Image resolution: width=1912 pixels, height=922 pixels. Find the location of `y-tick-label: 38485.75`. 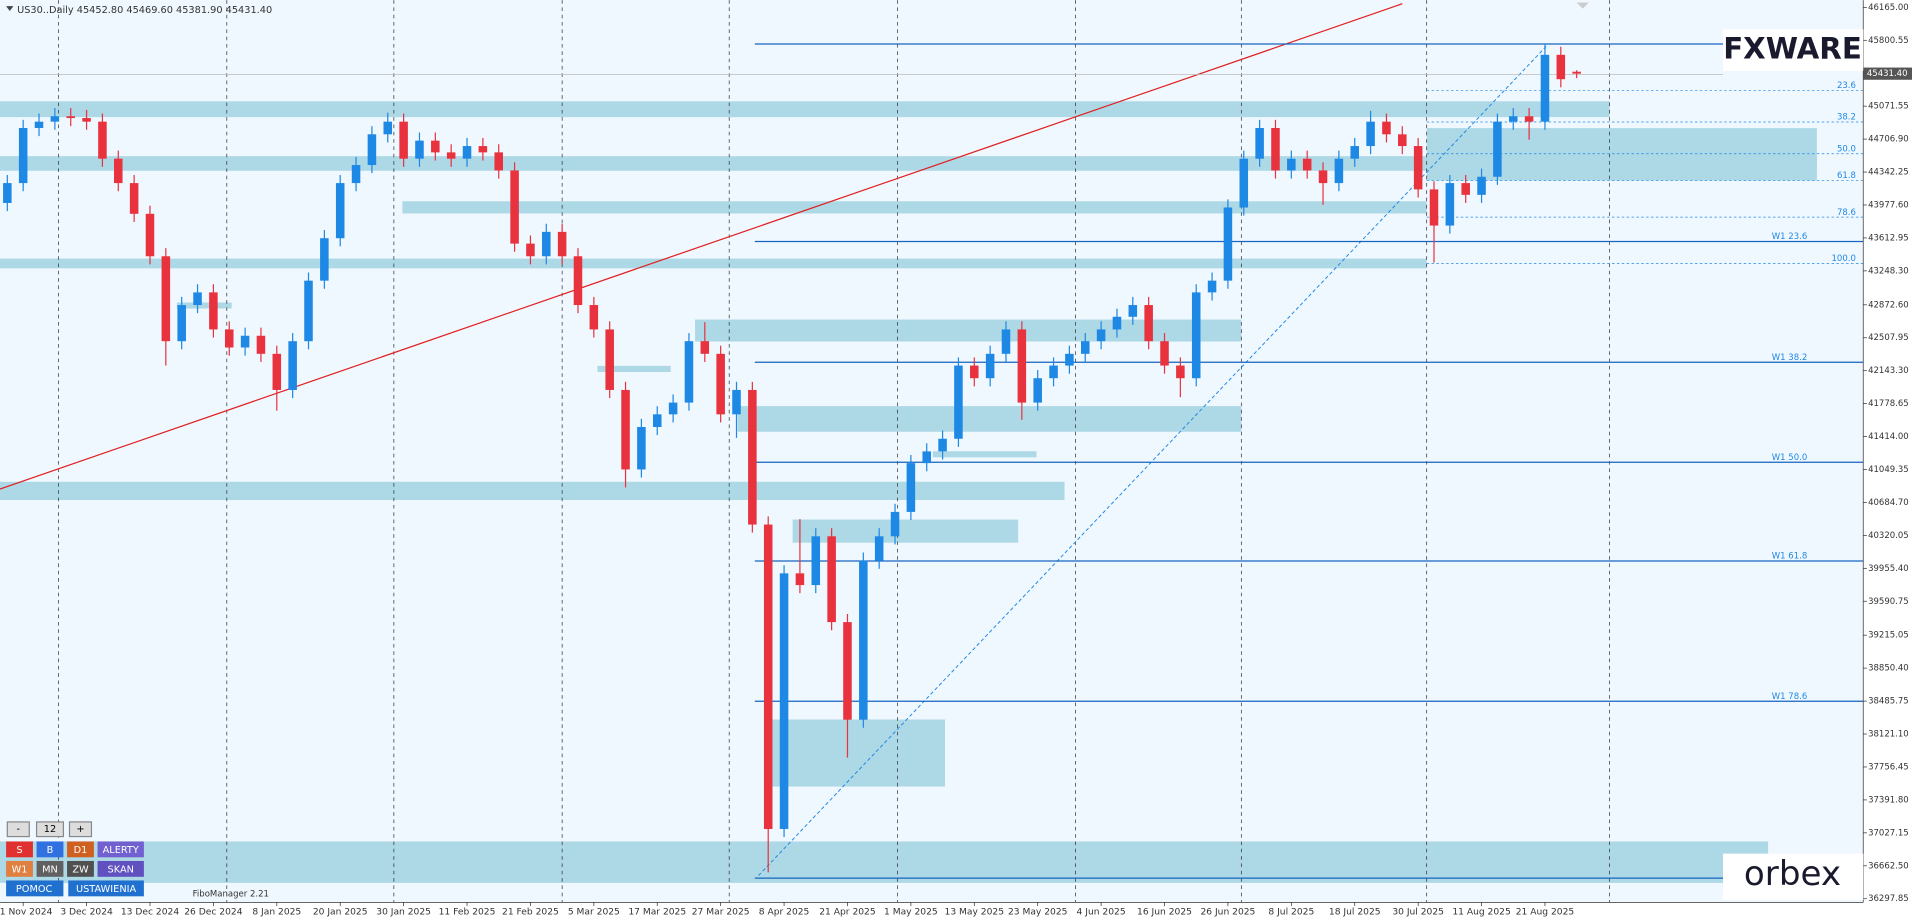

y-tick-label: 38485.75 is located at coordinates (1888, 702).